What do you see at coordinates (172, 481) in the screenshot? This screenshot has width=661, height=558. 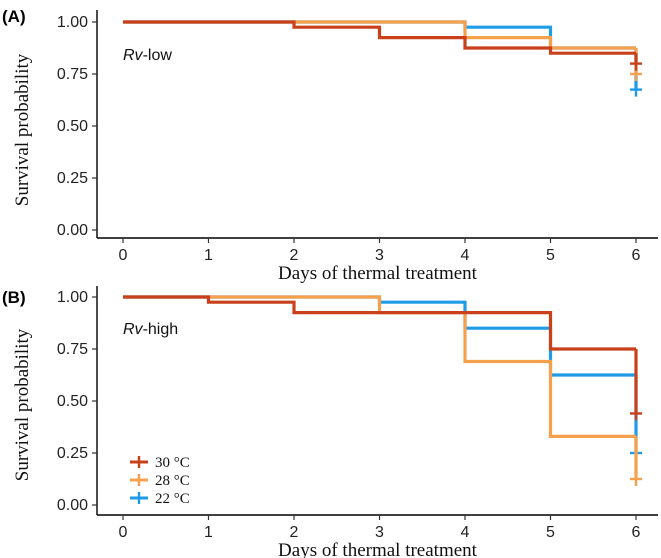 I see `legend-entry: 28 °C` at bounding box center [172, 481].